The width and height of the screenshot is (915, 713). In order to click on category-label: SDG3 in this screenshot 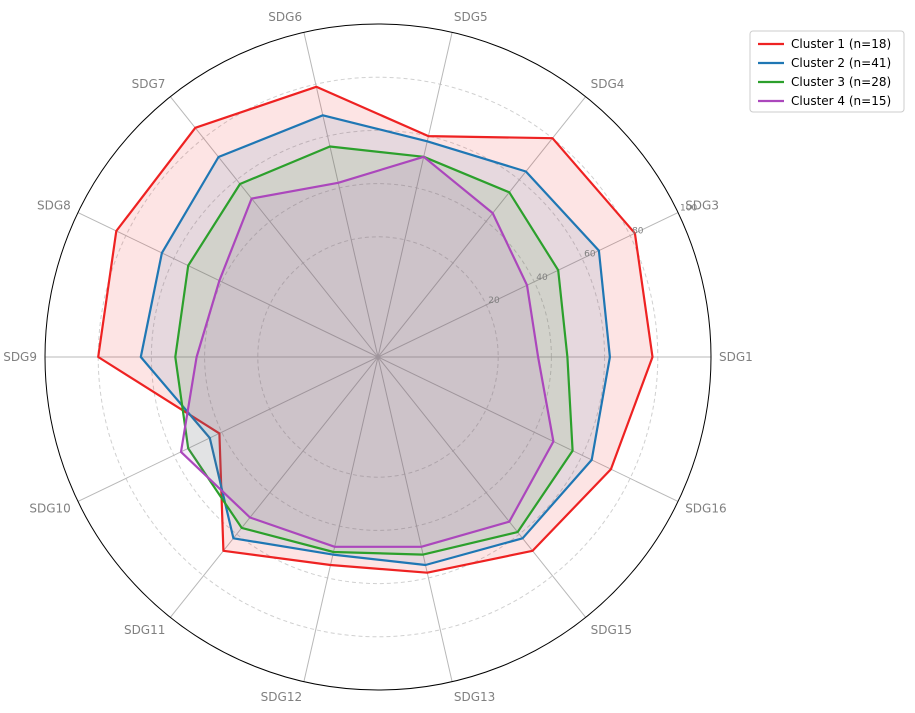, I will do `click(702, 206)`.